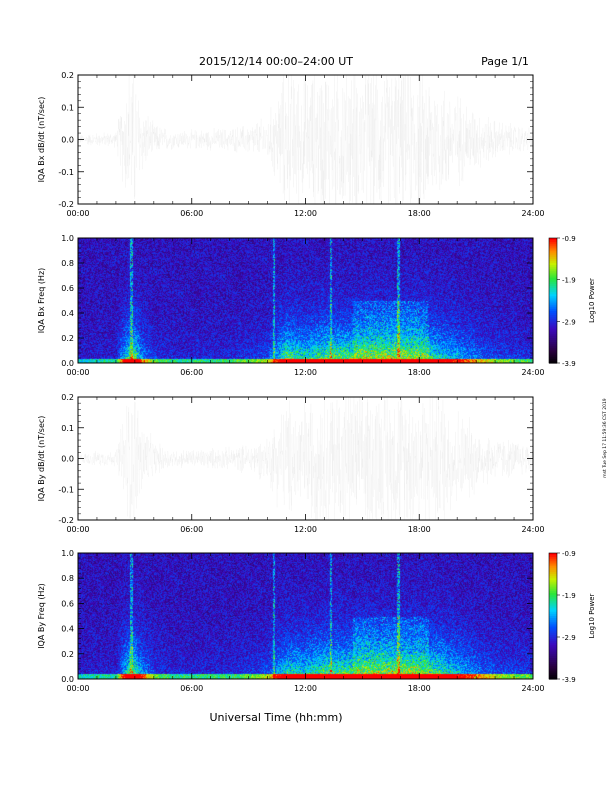  What do you see at coordinates (305, 616) in the screenshot?
I see `spectrogram-area` at bounding box center [305, 616].